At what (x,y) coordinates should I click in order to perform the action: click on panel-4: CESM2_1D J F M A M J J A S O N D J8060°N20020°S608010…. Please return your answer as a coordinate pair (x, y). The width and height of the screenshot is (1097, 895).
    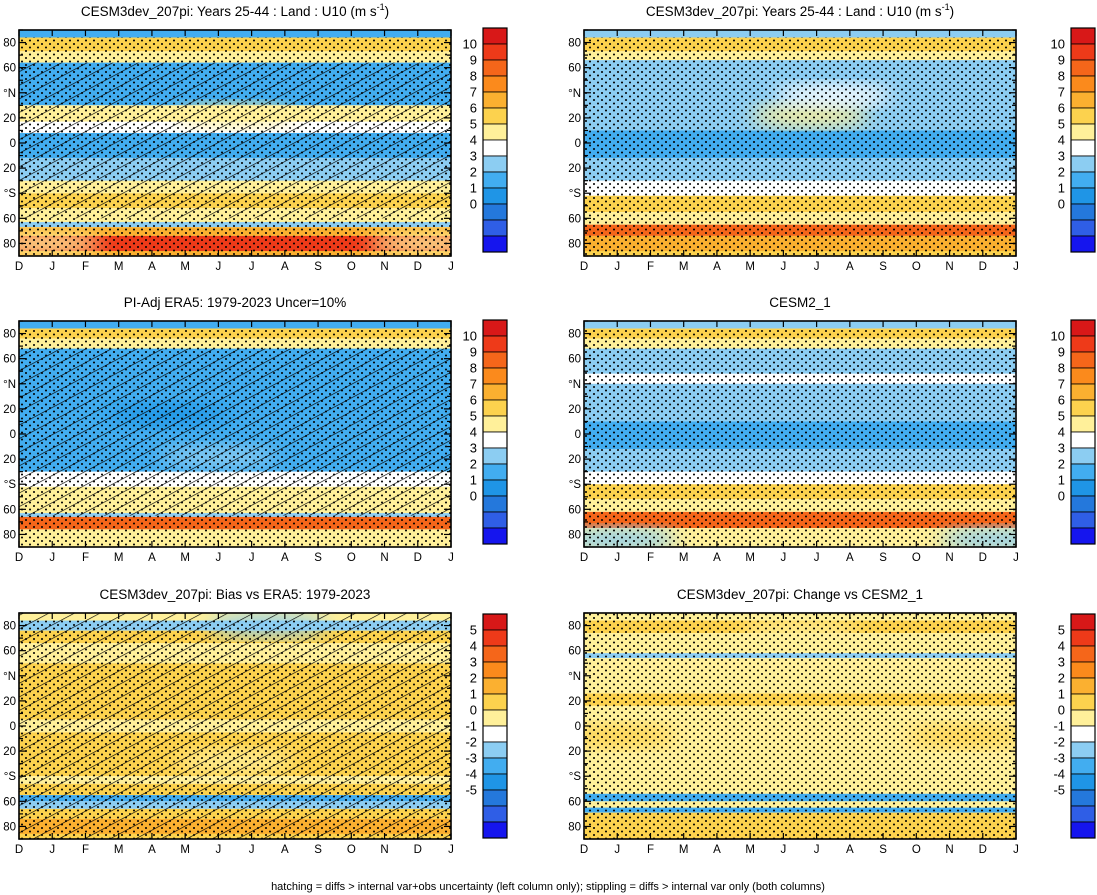
    Looking at the image, I should click on (832, 429).